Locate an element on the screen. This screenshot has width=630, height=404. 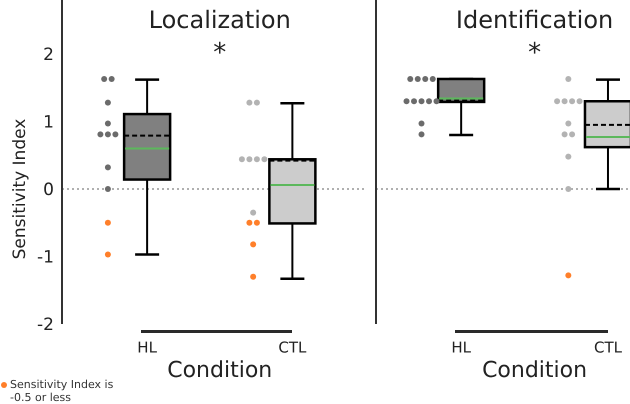
y-tick-label: -1 is located at coordinates (45, 258).